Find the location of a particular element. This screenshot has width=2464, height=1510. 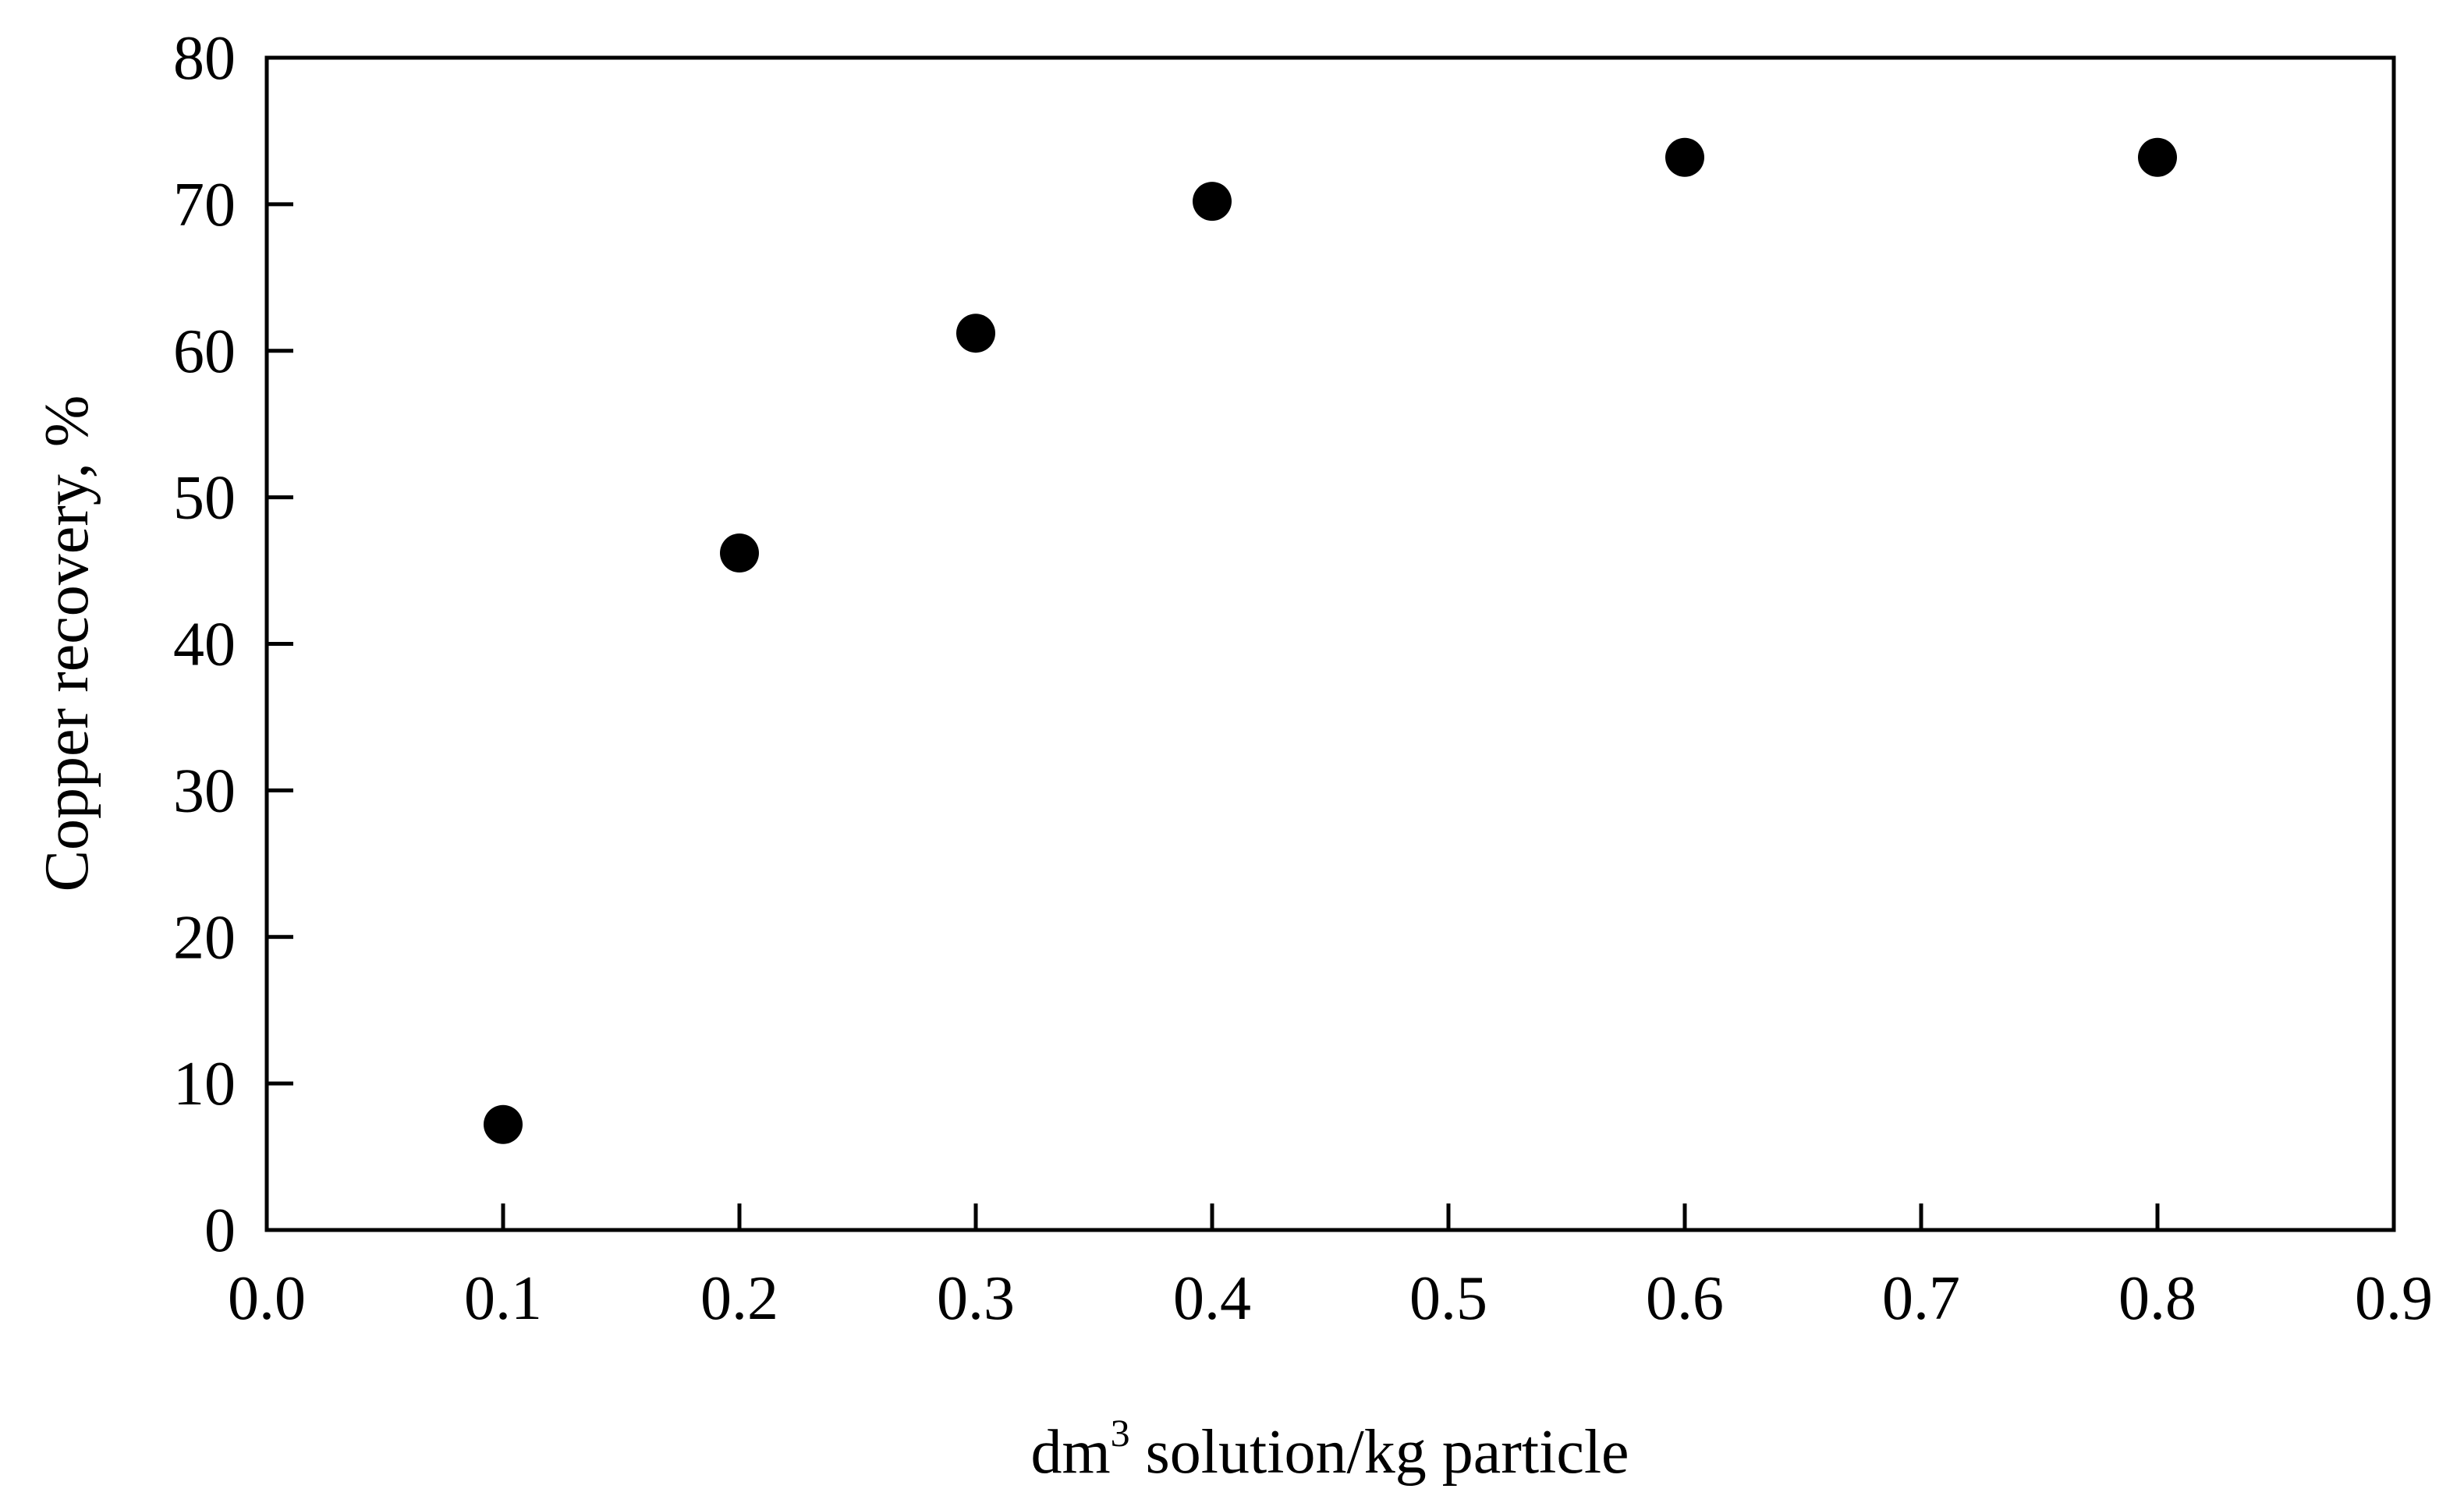

x-tick-label: 0.9 is located at coordinates (2394, 1298).